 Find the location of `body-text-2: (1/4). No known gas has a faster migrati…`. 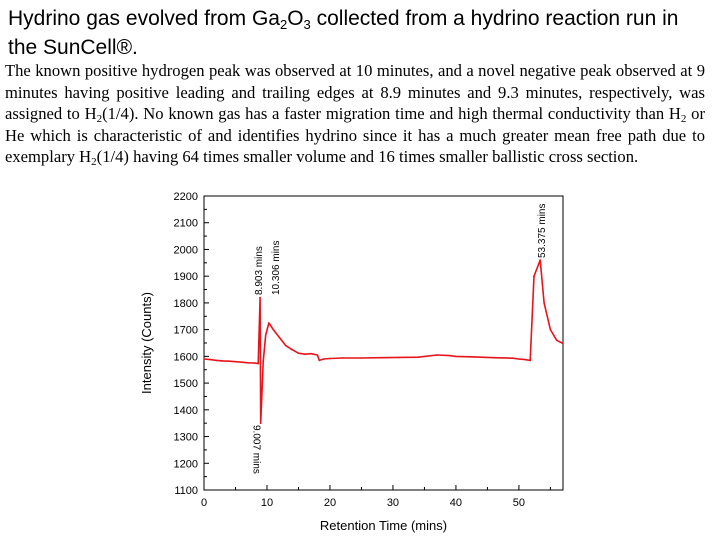

body-text-2: (1/4). No known gas has a faster migrati… is located at coordinates (391, 113).